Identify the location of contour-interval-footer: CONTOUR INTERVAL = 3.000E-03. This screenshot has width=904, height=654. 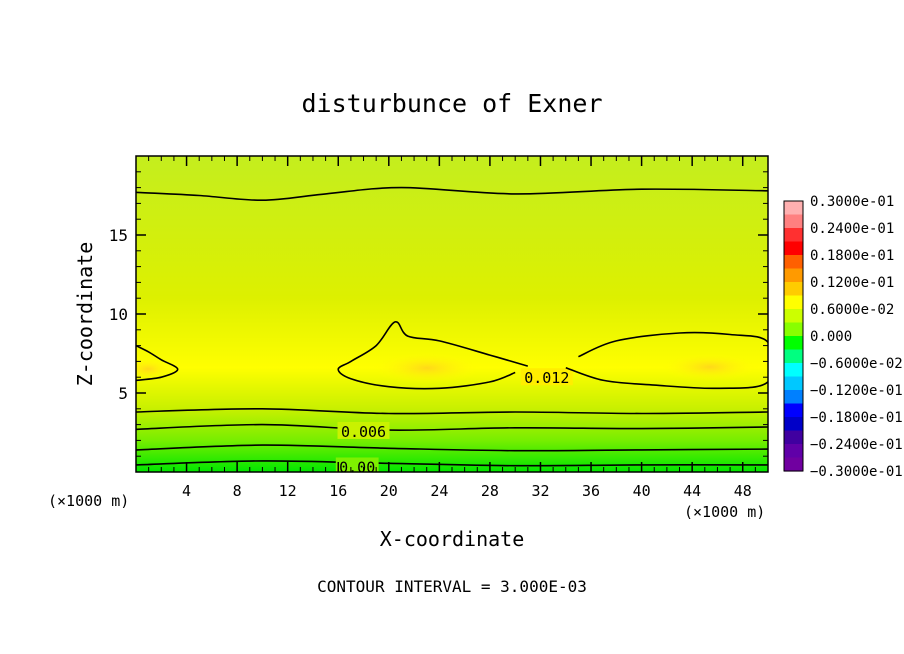
(452, 586).